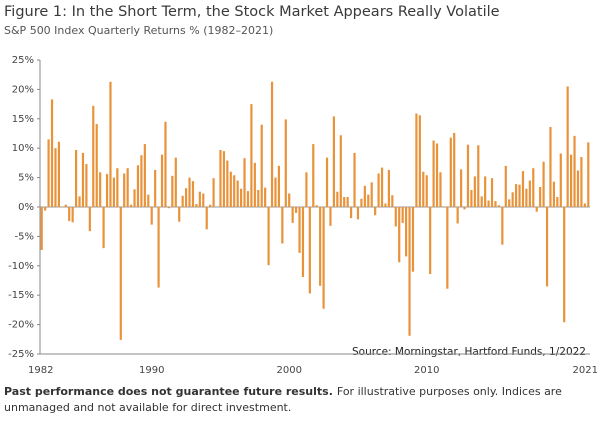 The height and width of the screenshot is (422, 600). Describe the element at coordinates (21, 325) in the screenshot. I see `y-tick-label: -20%` at that location.